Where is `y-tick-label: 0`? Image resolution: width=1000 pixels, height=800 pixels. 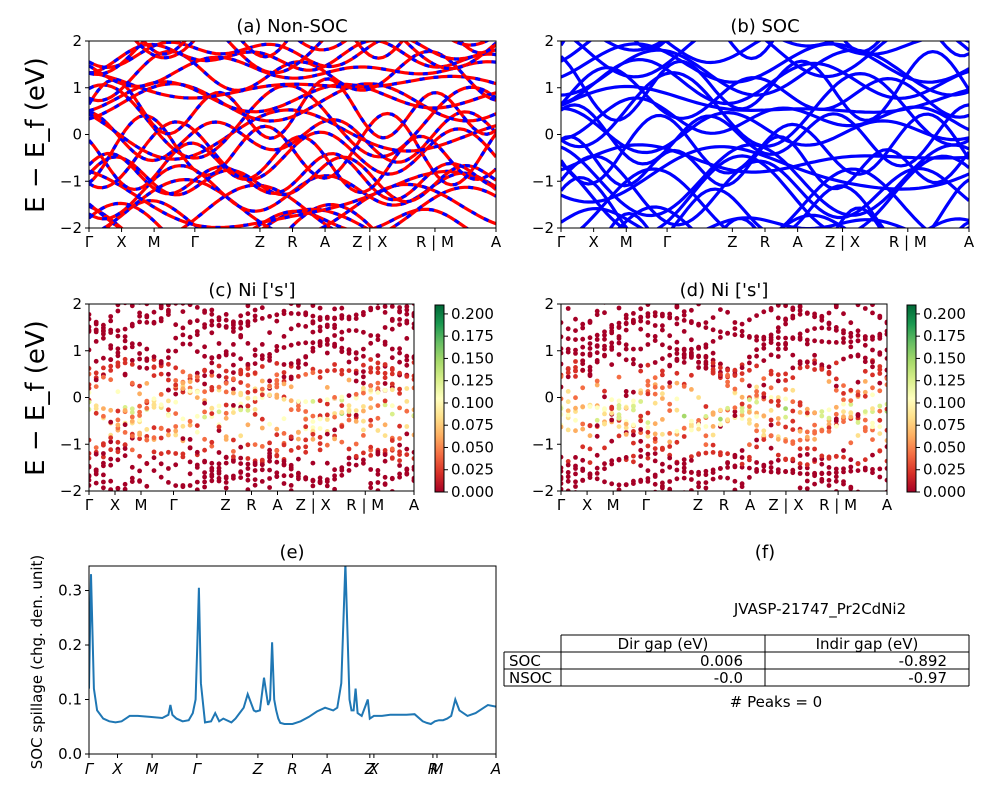
y-tick-label: 0 is located at coordinates (549, 398).